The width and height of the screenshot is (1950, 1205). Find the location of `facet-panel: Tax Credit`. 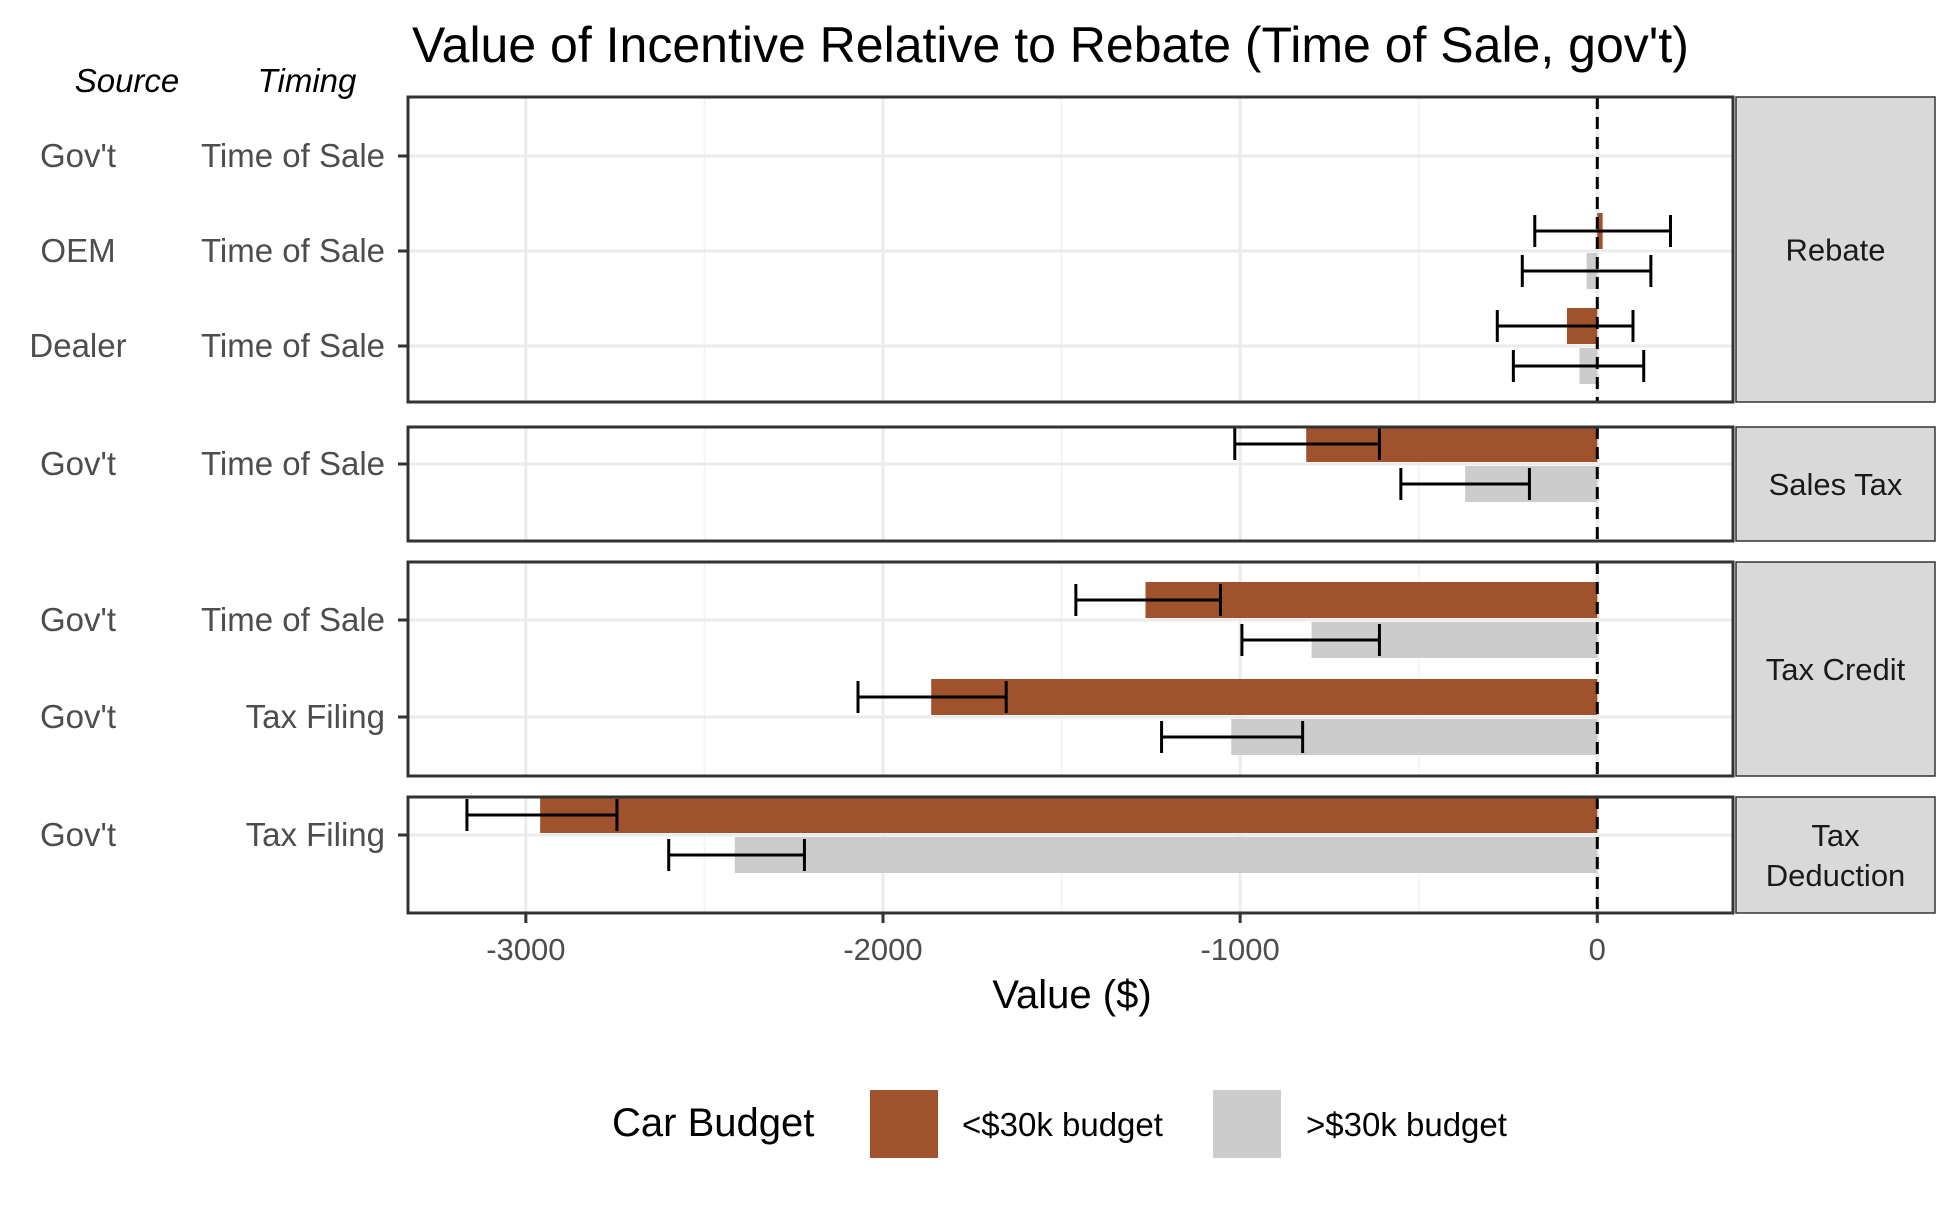

facet-panel: Tax Credit is located at coordinates (1171, 669).